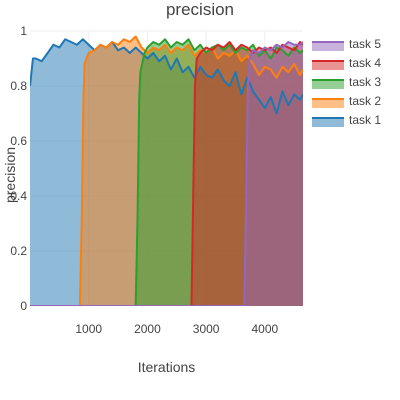 This screenshot has width=400, height=400. I want to click on legend: task 5 task 4 task 3 task 2 task 1, so click(355, 83).